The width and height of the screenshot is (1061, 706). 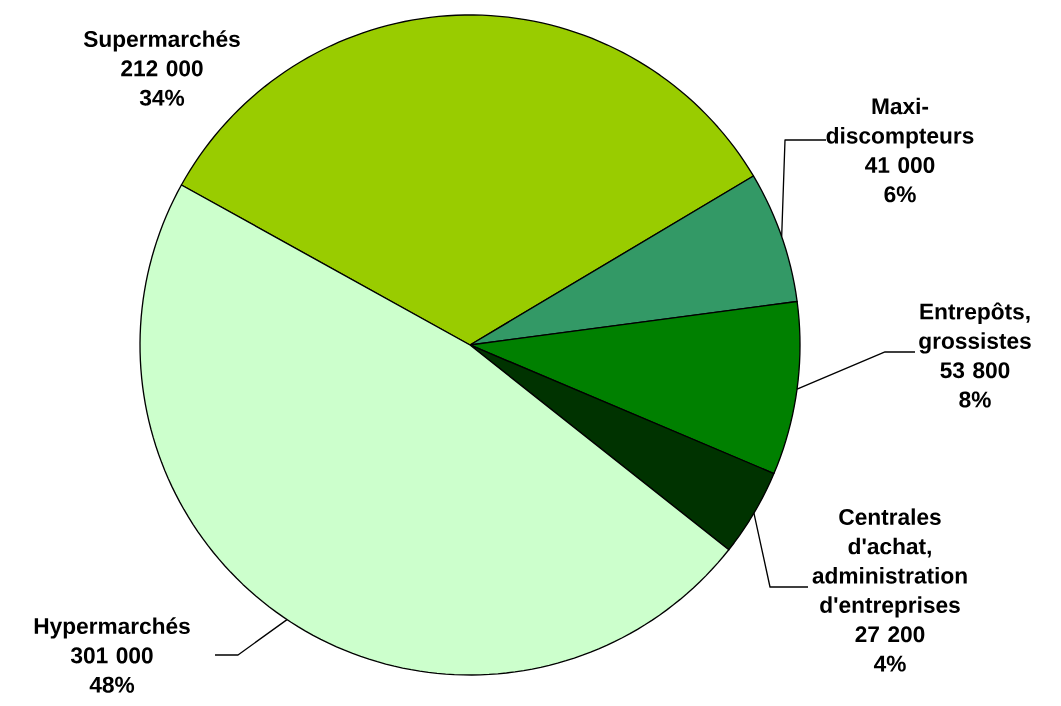 What do you see at coordinates (900, 164) in the screenshot?
I see `data-label: 41 000` at bounding box center [900, 164].